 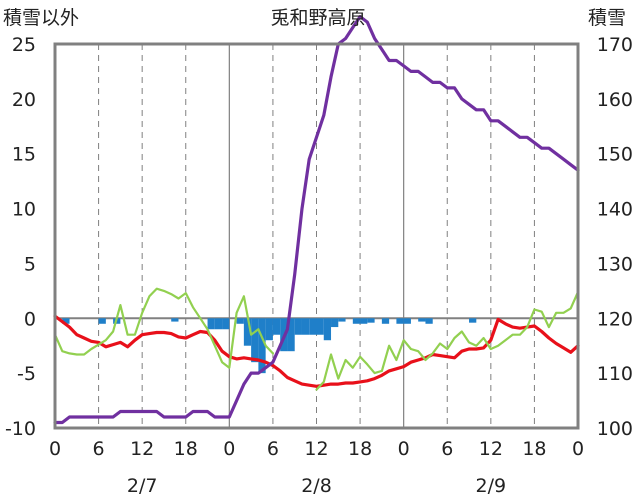 I want to click on y-left-tick: -5, so click(x=26, y=374).